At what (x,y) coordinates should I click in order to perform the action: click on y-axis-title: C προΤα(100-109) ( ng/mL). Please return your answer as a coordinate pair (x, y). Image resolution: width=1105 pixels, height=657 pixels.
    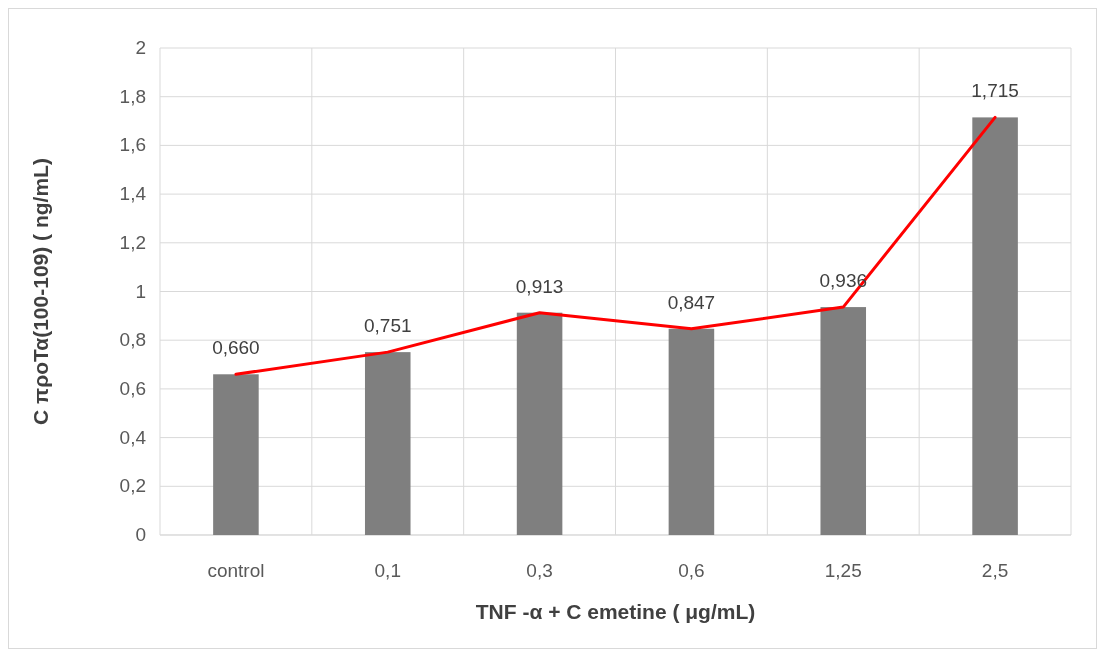
    Looking at the image, I should click on (40, 291).